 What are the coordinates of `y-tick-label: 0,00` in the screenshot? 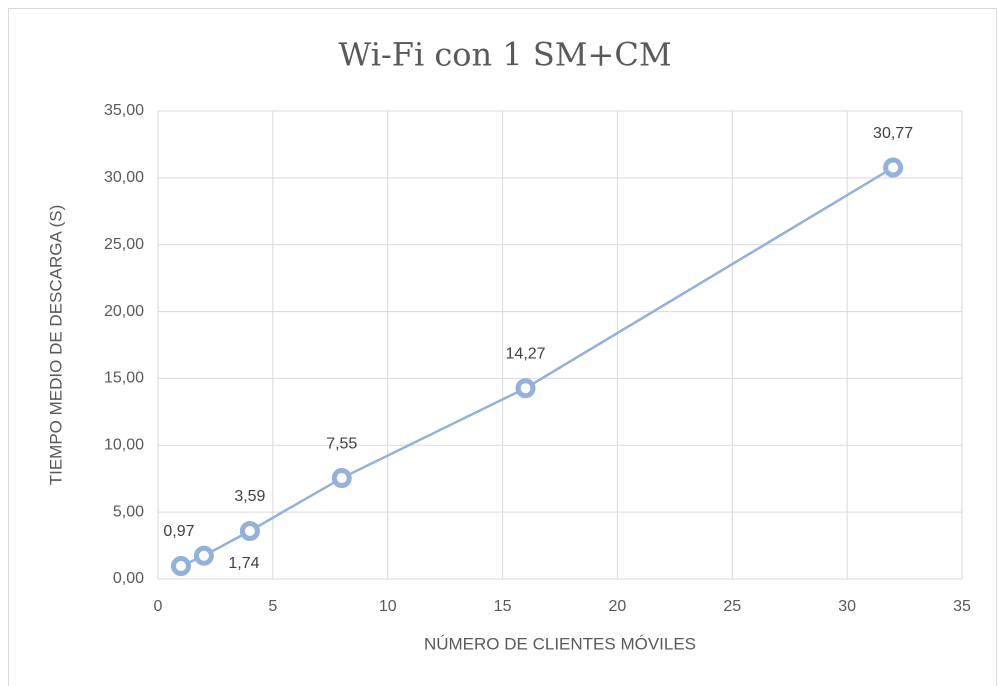 It's located at (128, 578).